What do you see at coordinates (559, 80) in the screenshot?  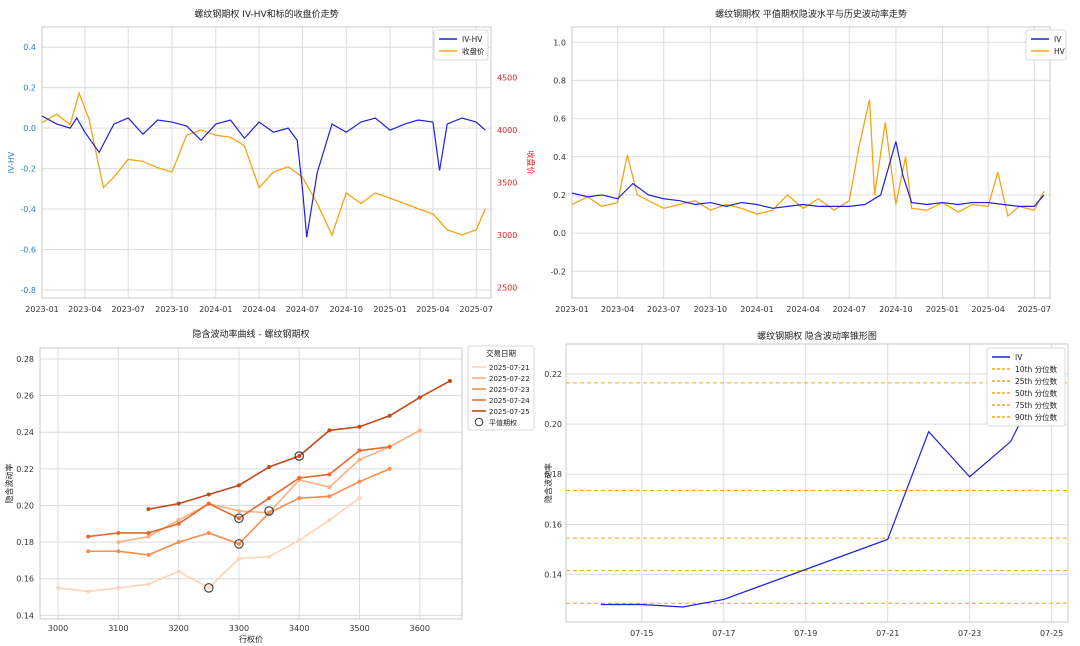 I see `y-tick-label: 0.8` at bounding box center [559, 80].